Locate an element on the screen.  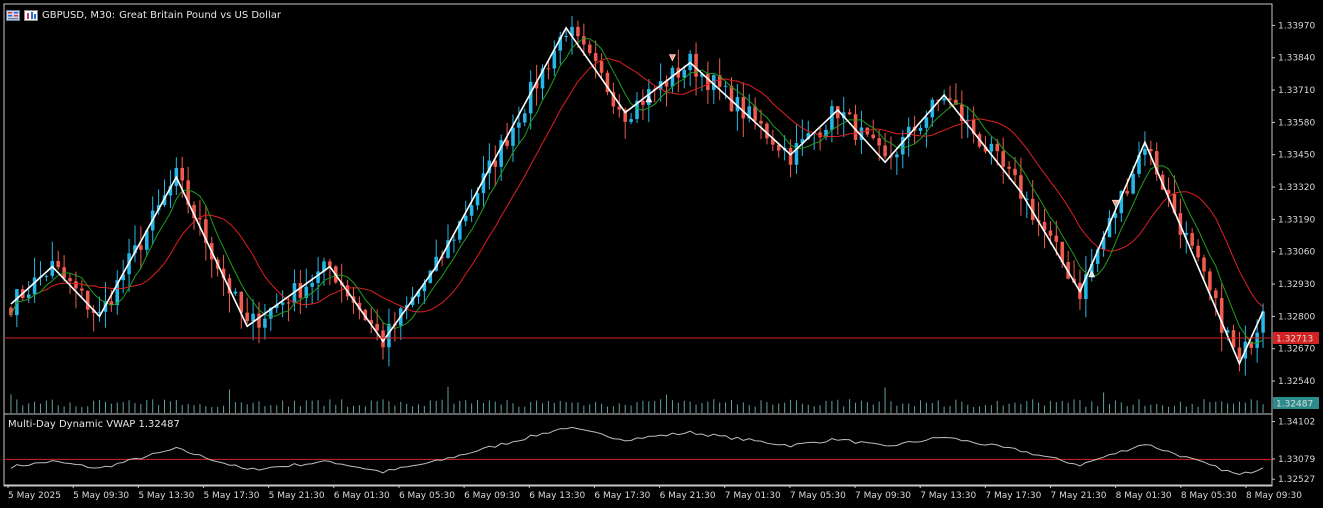
trade-panel-icon is located at coordinates (31, 15).